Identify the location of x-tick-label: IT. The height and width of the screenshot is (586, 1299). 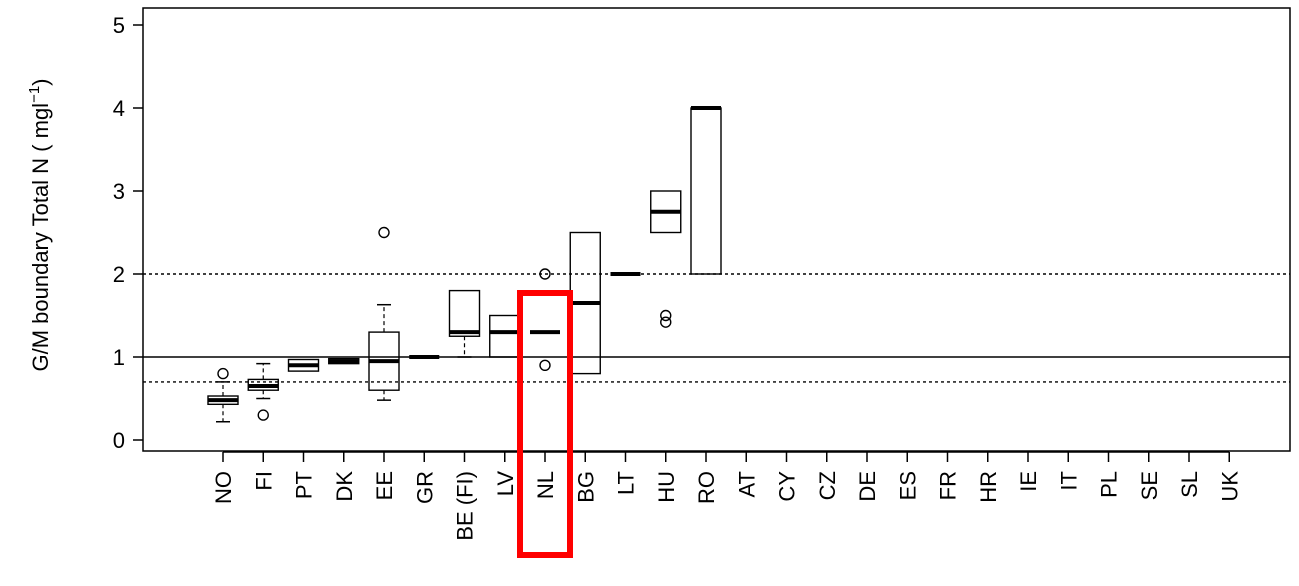
(1068, 481).